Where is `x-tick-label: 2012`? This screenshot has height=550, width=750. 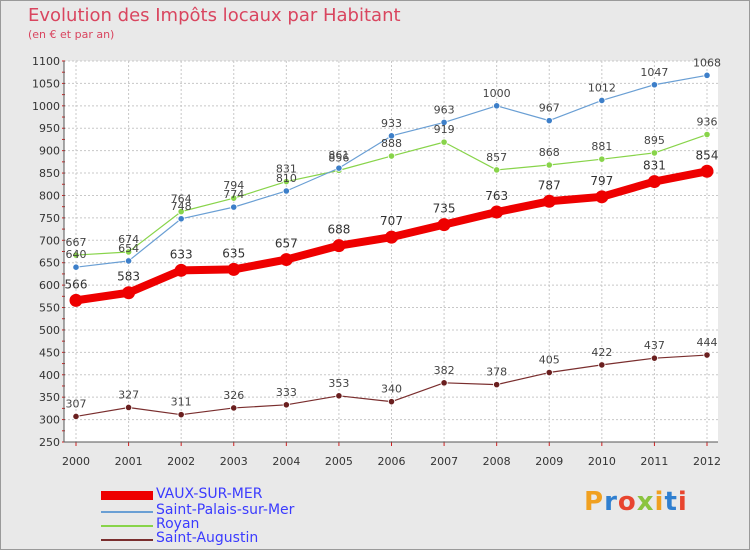
x-tick-label: 2012 is located at coordinates (707, 461).